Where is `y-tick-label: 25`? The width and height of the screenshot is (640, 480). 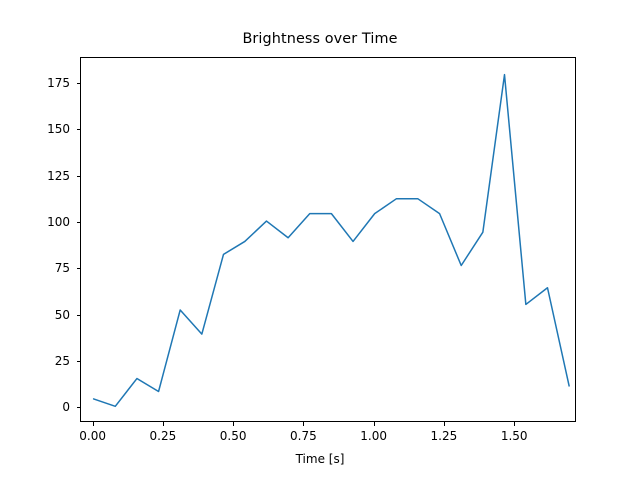 y-tick-label: 25 is located at coordinates (62, 360).